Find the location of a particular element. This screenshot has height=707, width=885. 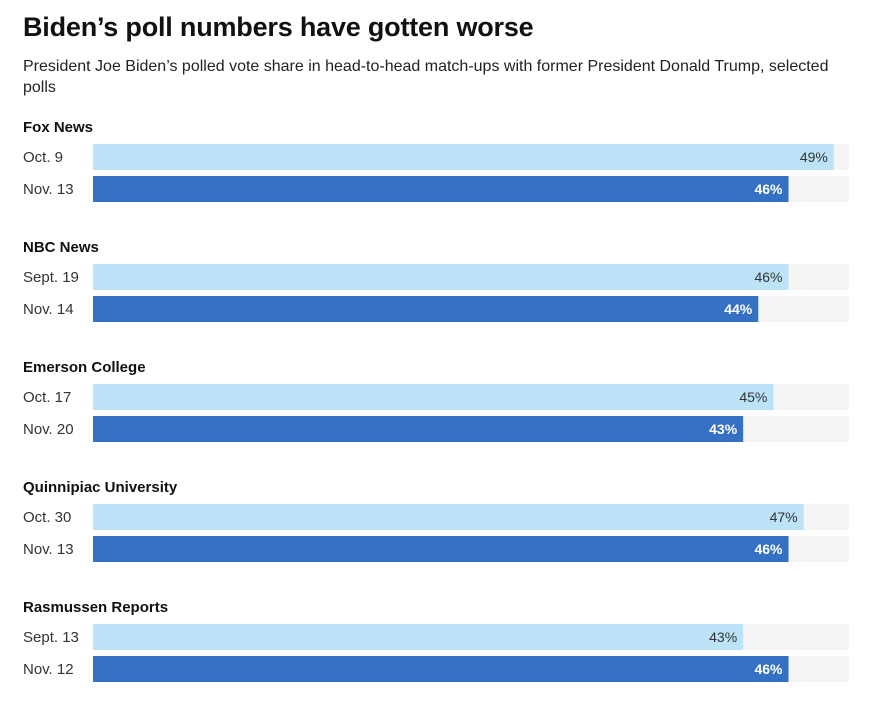

group-label: NBC News is located at coordinates (61, 247).